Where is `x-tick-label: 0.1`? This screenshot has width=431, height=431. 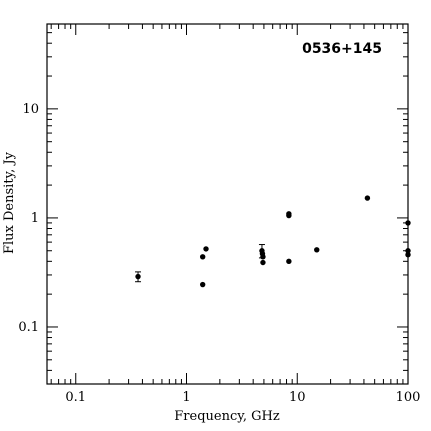
x-tick-label: 0.1 is located at coordinates (75, 397).